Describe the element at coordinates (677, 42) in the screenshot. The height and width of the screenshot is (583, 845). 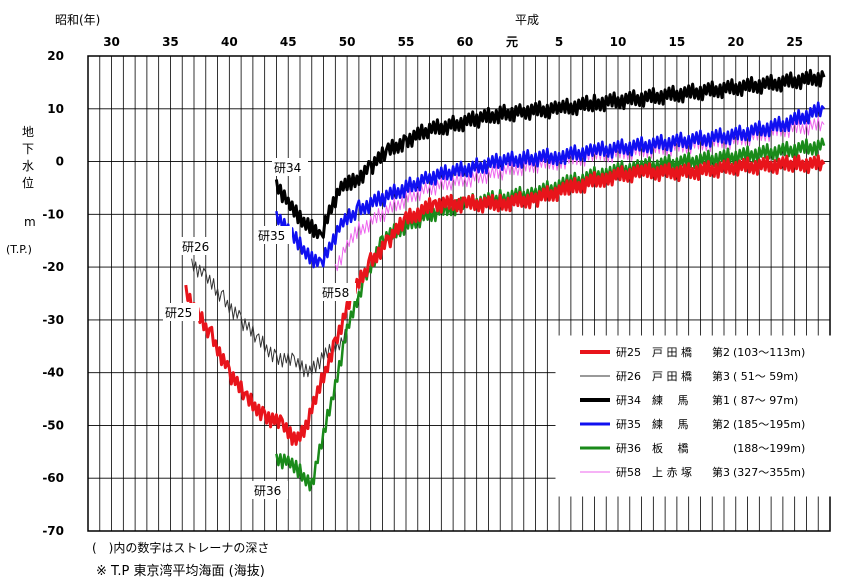
I see `x-tick-label: 15` at that location.